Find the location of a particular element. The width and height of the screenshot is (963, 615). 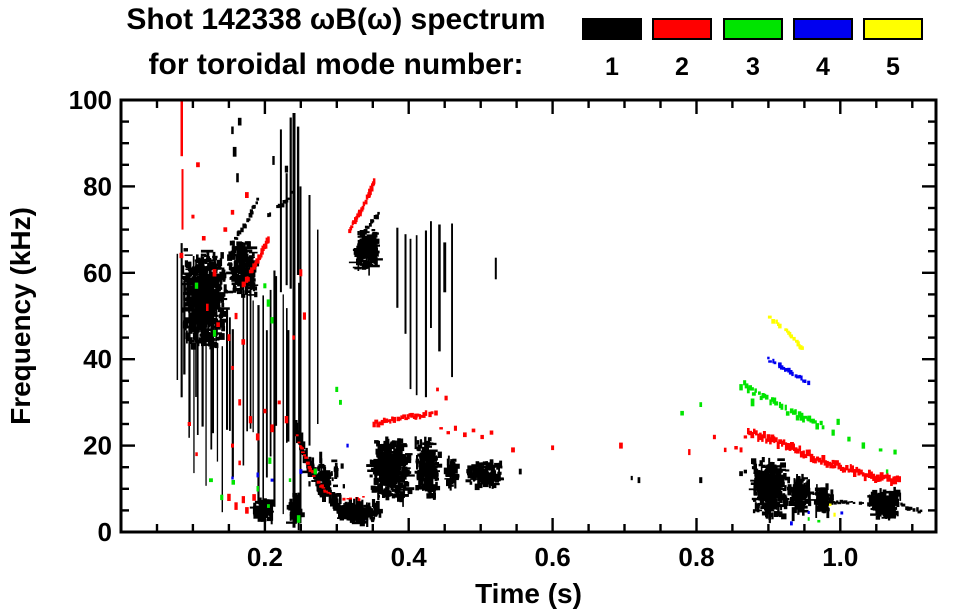

x-tick-labels: 0.2 0.4 0.6 0.8 1.0 is located at coordinates (553, 557).